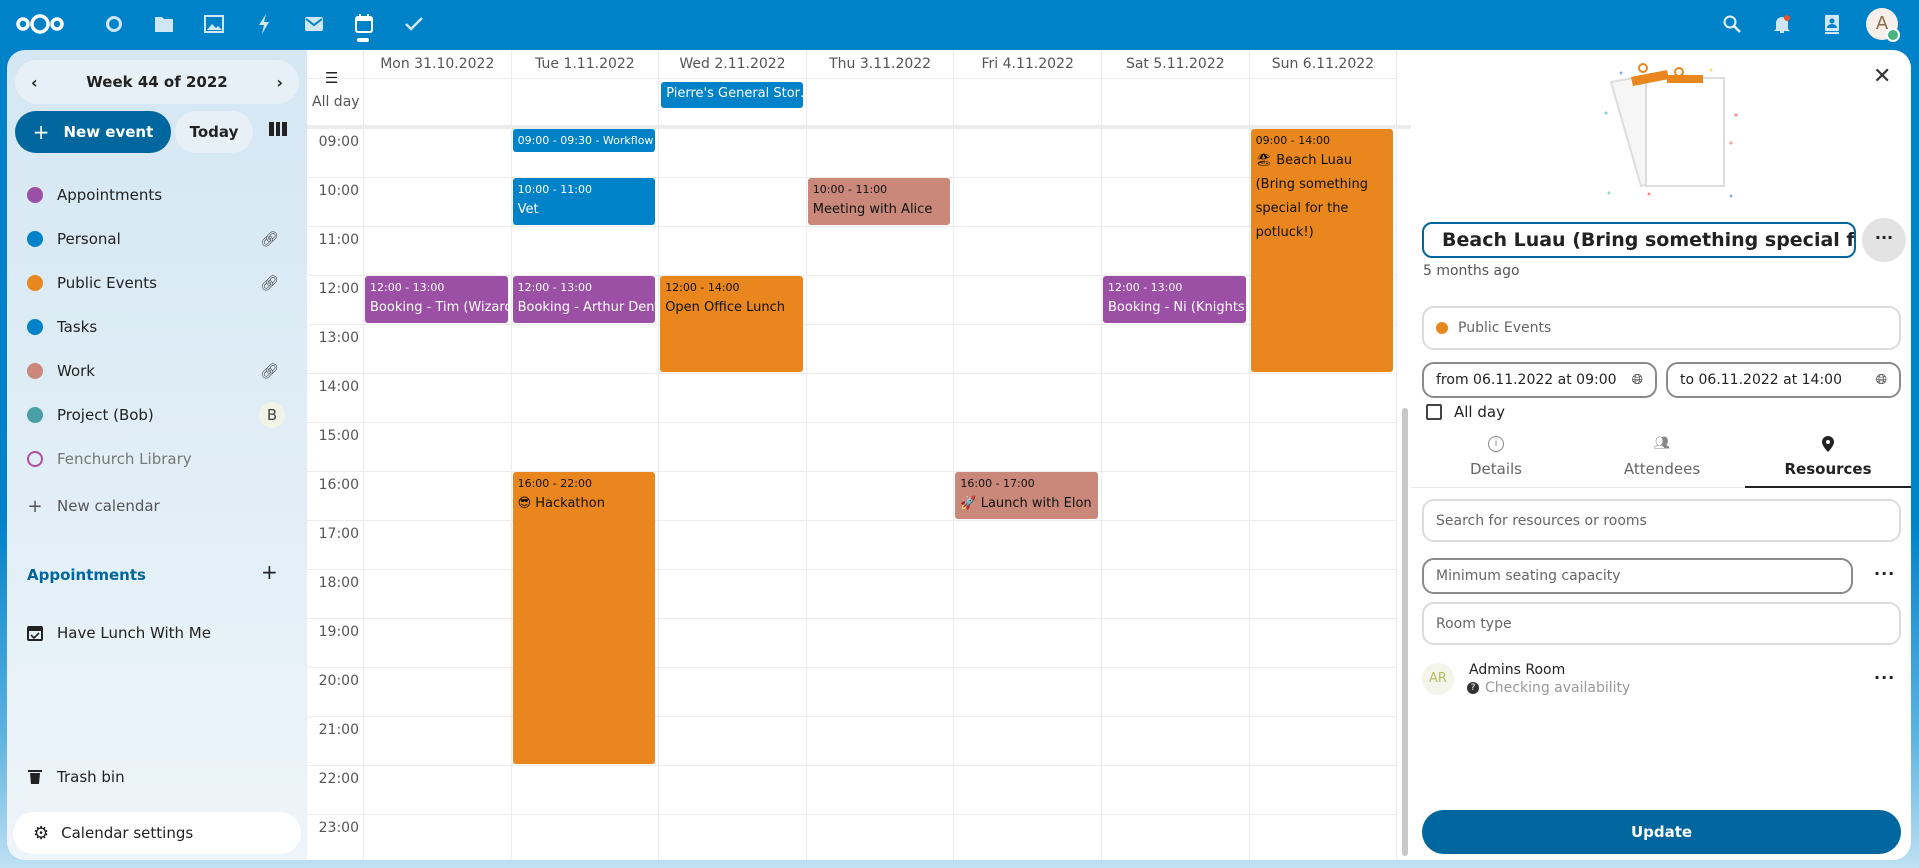  What do you see at coordinates (336, 102) in the screenshot?
I see `allday-label: All day` at bounding box center [336, 102].